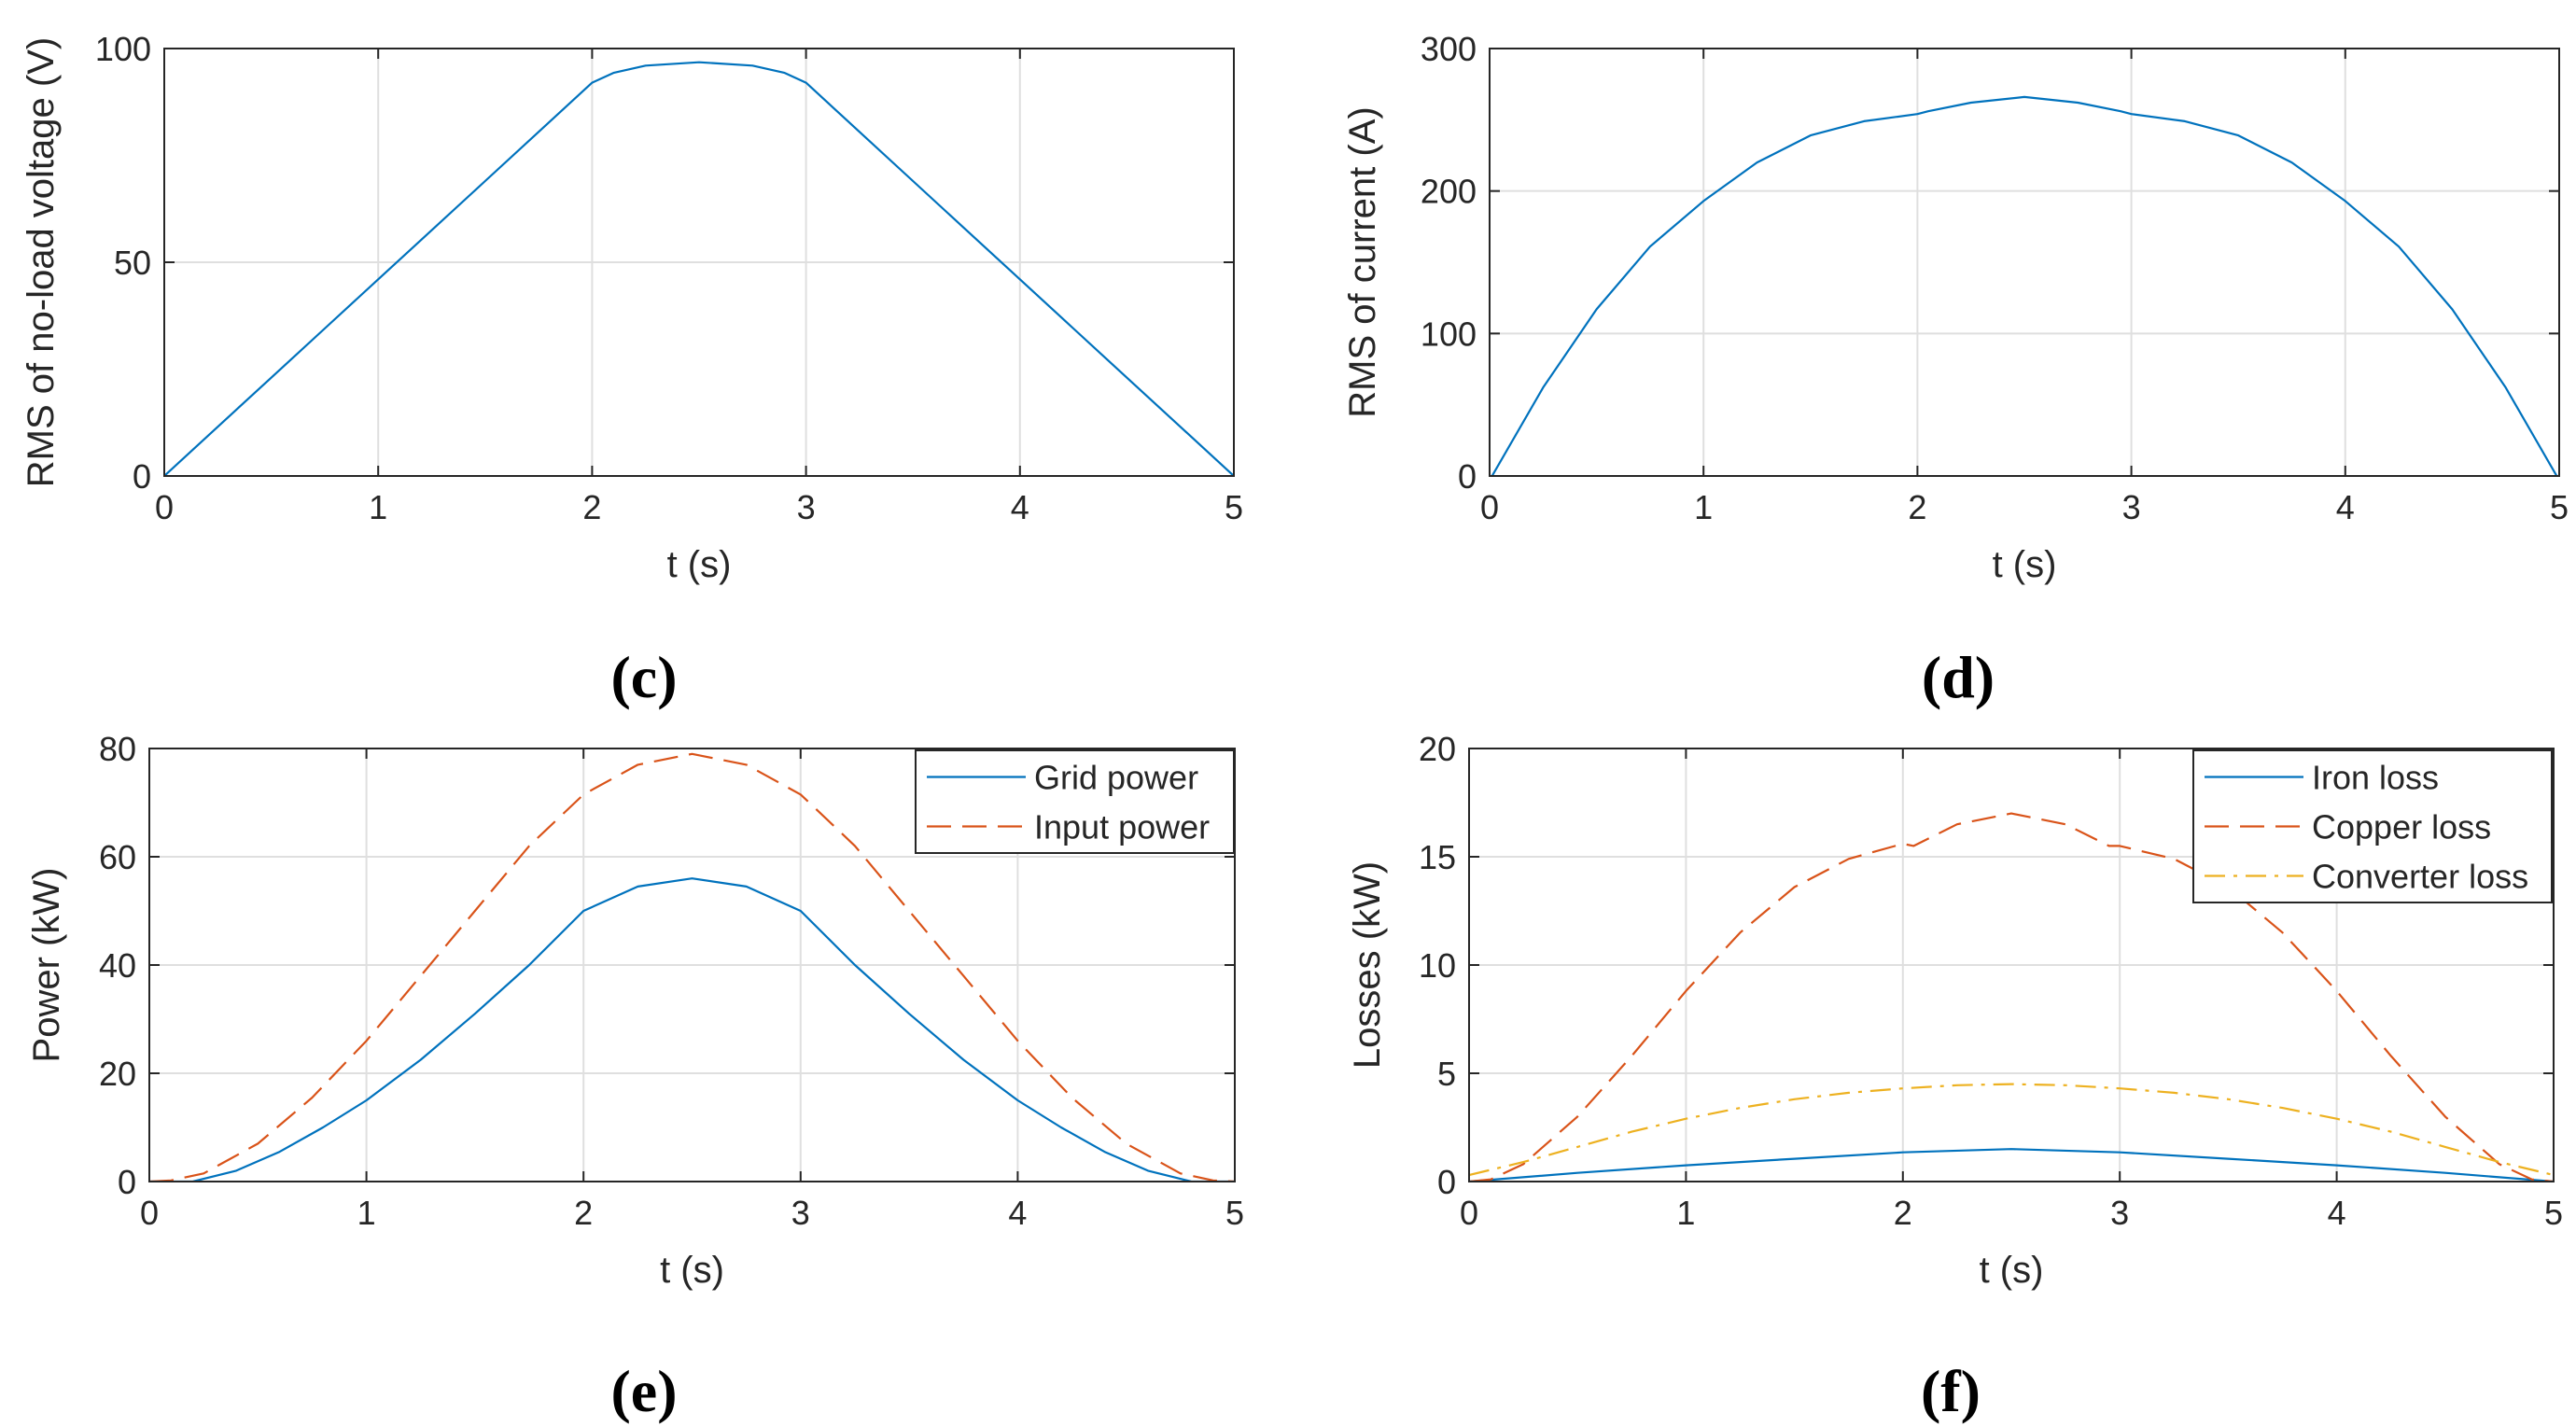 This screenshot has width=2576, height=1427. I want to click on y-tick-label: 10, so click(1437, 965).